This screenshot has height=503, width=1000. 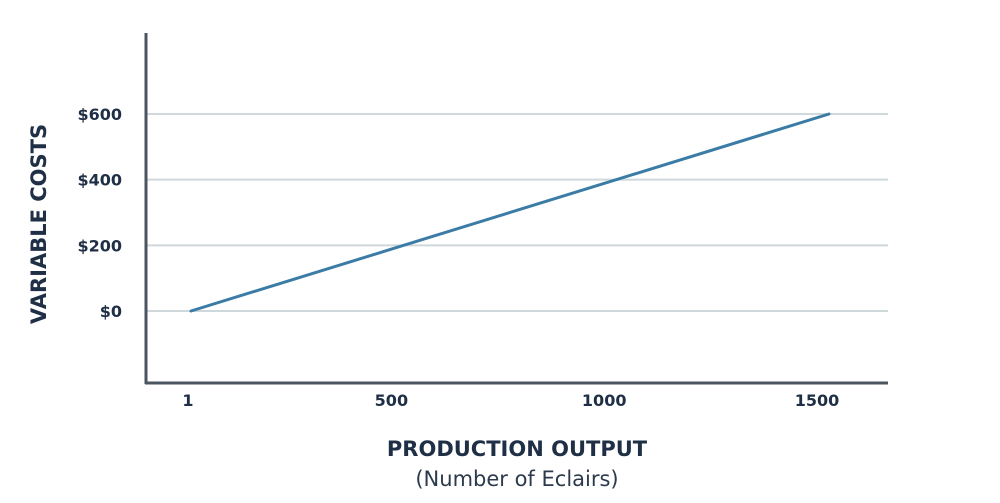 What do you see at coordinates (604, 400) in the screenshot?
I see `x-tick-label: 1000` at bounding box center [604, 400].